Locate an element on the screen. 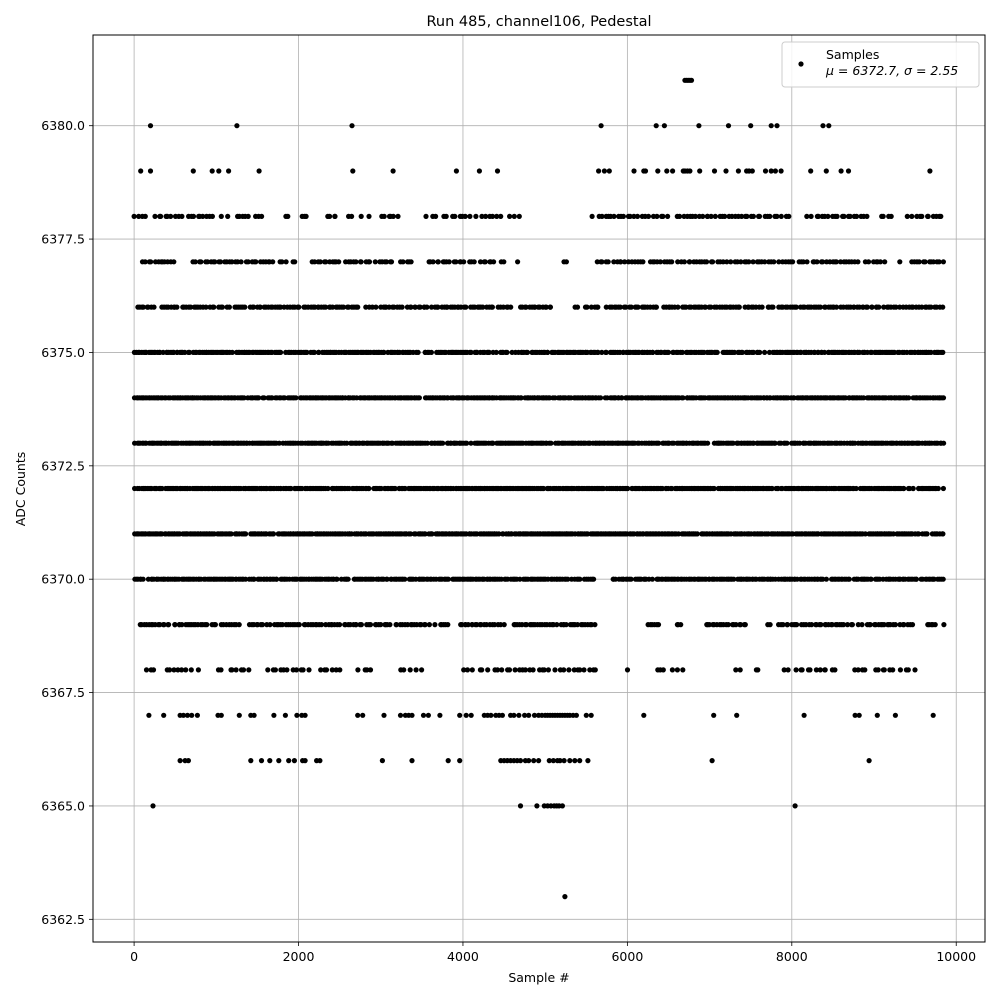  y-tick-label: 6370.0 is located at coordinates (63, 579).